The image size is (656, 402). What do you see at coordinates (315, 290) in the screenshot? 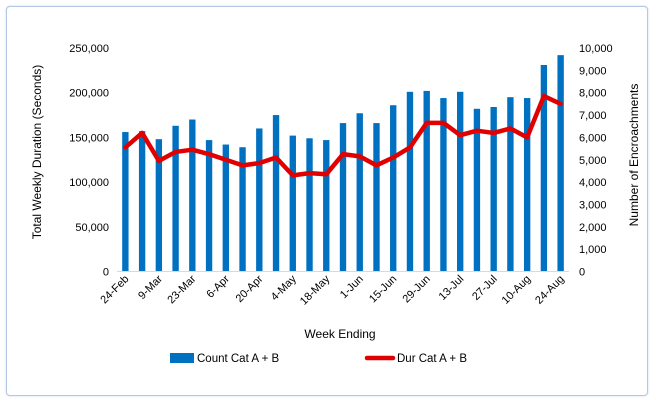
I see `x-tick-label-18-May: 18-May` at bounding box center [315, 290].